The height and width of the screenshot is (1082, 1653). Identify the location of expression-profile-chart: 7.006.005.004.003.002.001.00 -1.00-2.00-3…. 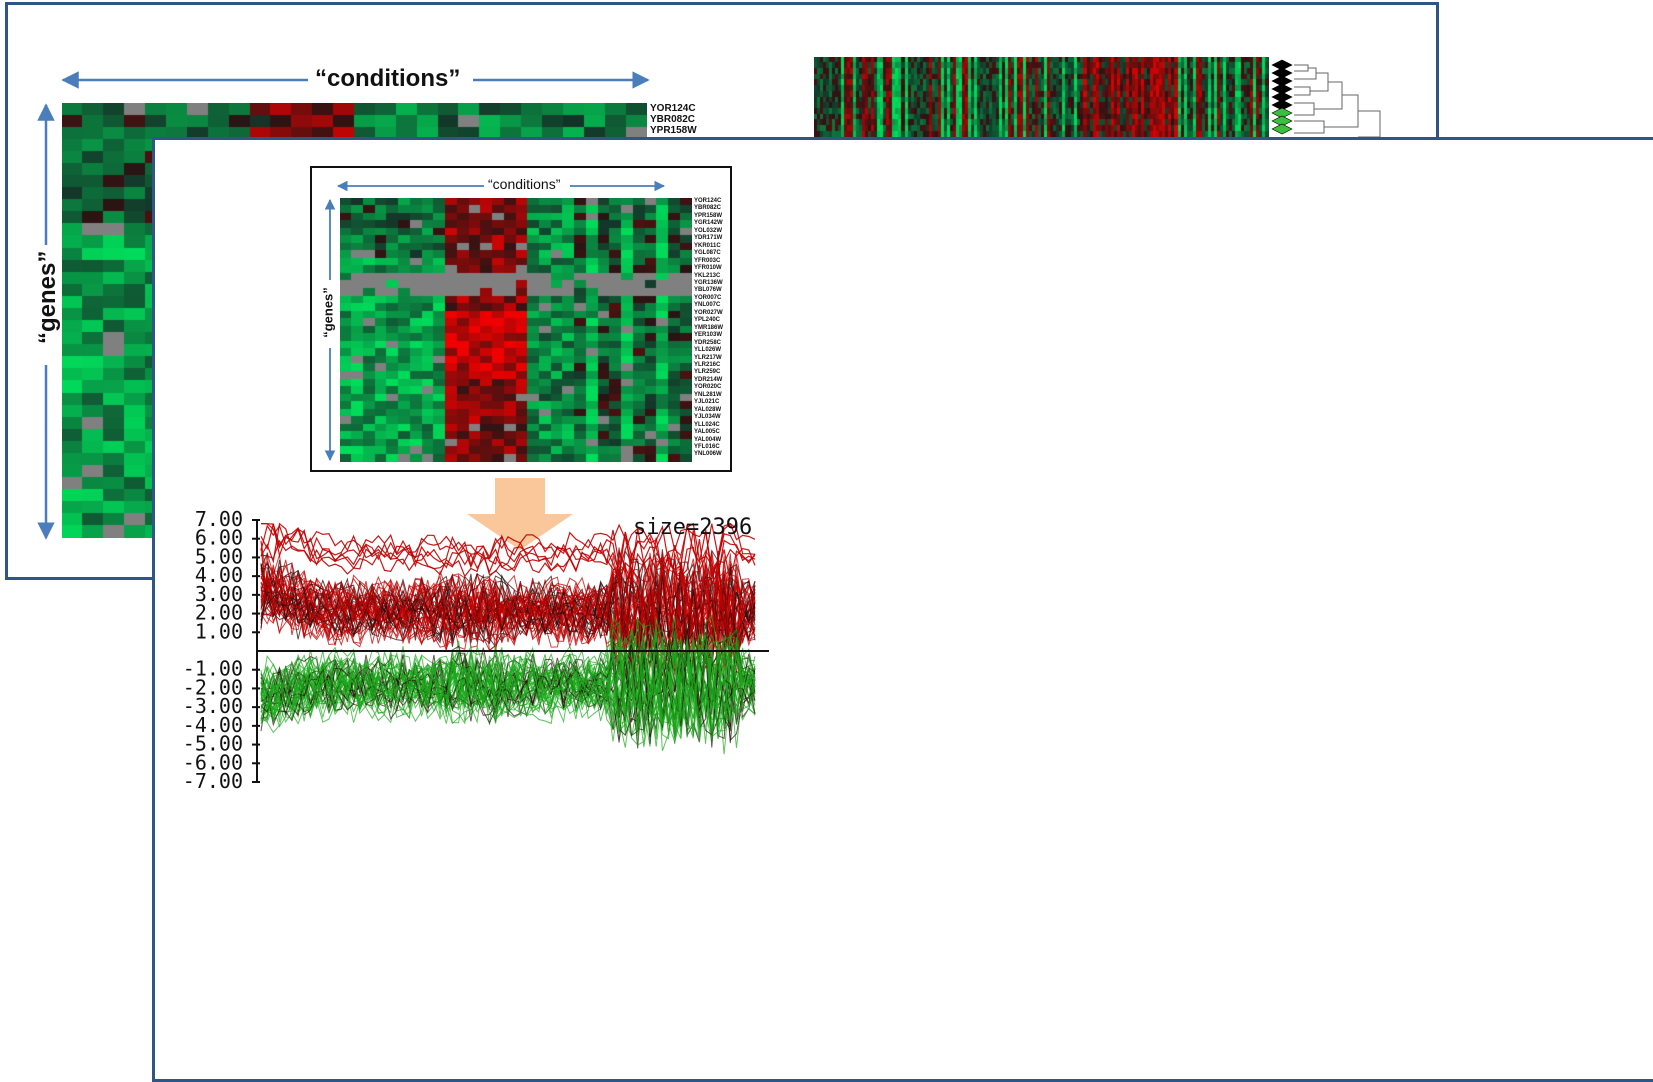
(476, 650).